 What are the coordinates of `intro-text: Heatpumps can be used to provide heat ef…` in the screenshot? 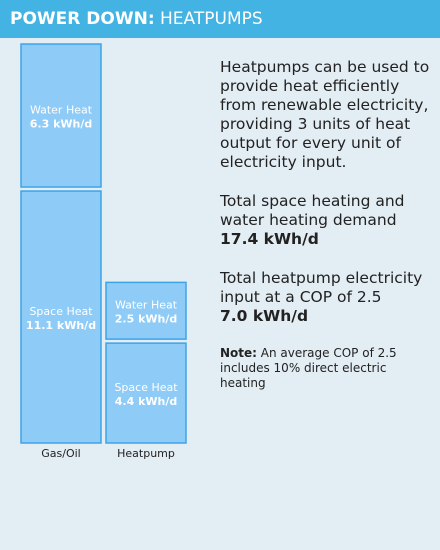 It's located at (325, 114).